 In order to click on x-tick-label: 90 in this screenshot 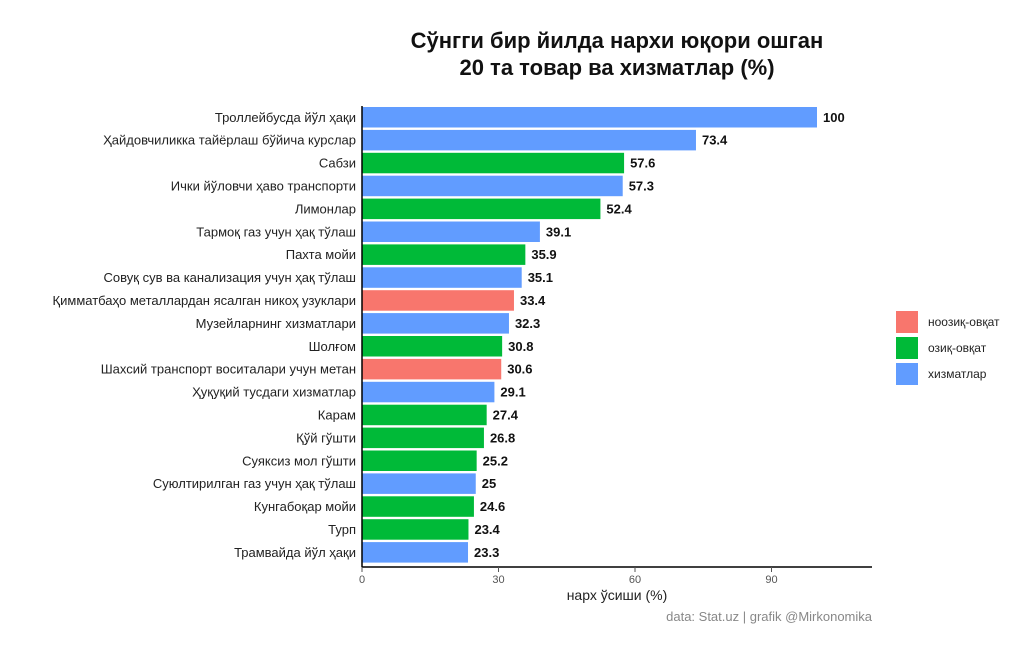, I will do `click(771, 580)`.